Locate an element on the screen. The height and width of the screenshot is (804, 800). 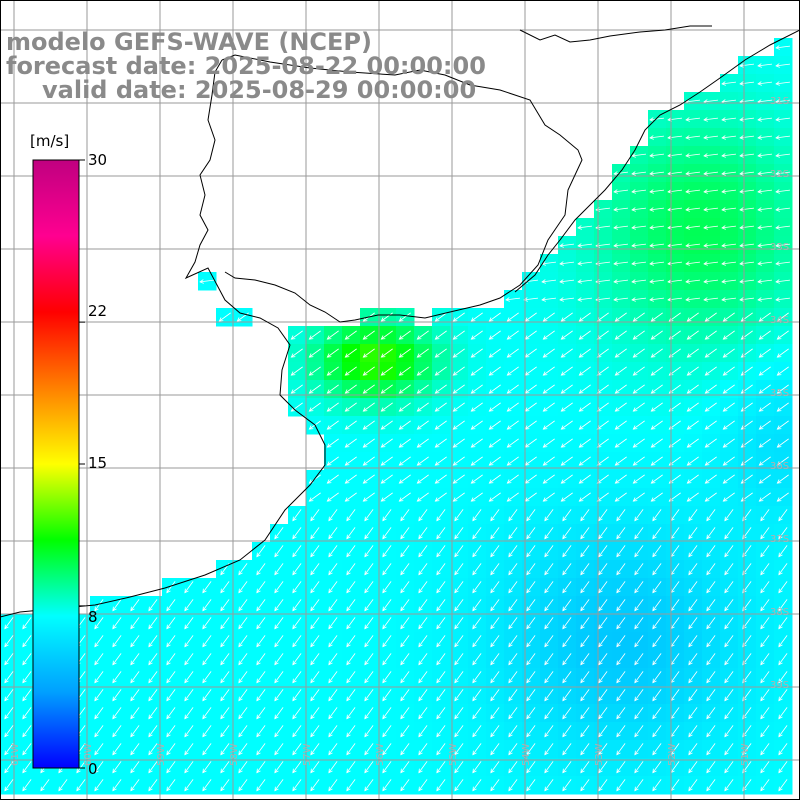
lon-label: 53W is located at coordinates (599, 754).